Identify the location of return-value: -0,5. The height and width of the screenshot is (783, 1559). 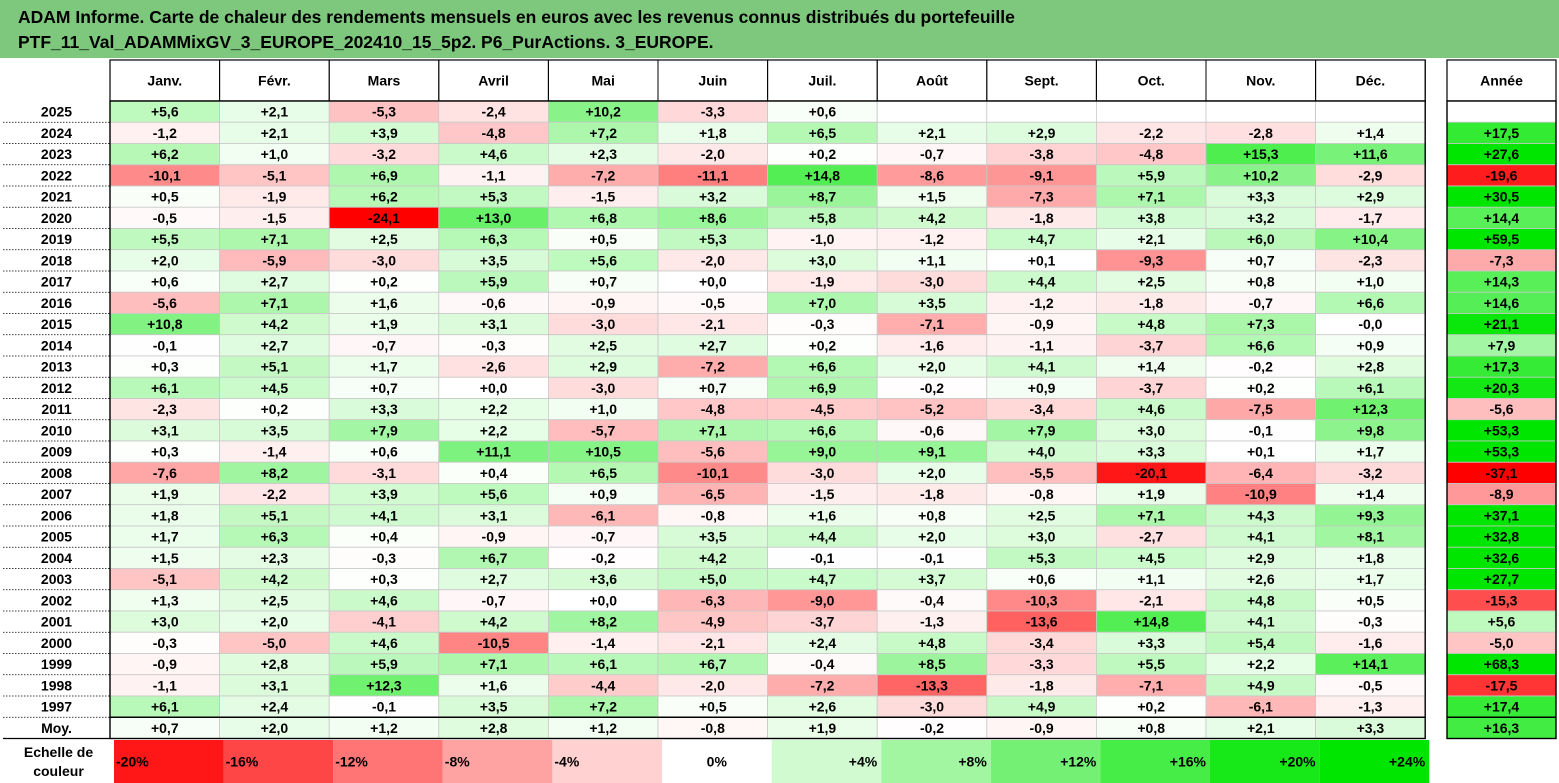
(1370, 685).